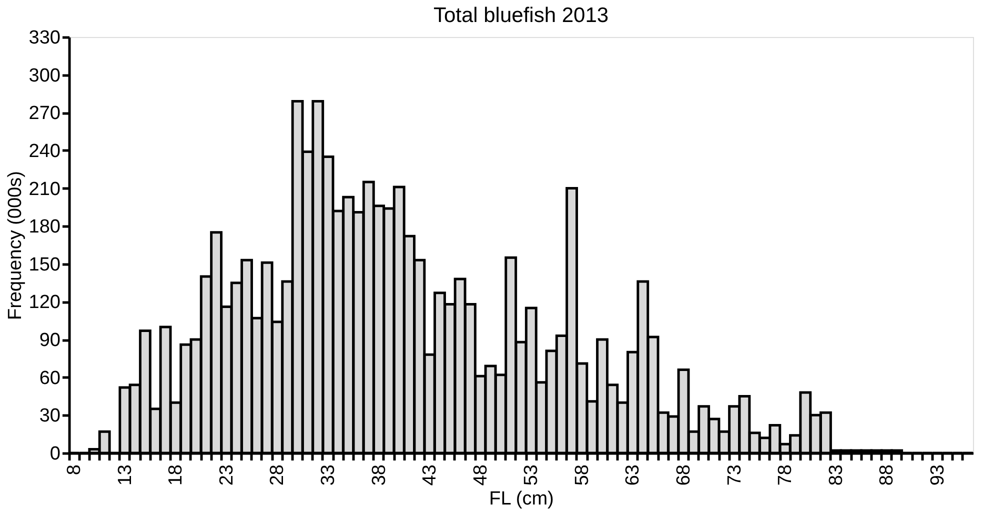  Describe the element at coordinates (379, 475) in the screenshot. I see `x-tick-label: 38` at that location.